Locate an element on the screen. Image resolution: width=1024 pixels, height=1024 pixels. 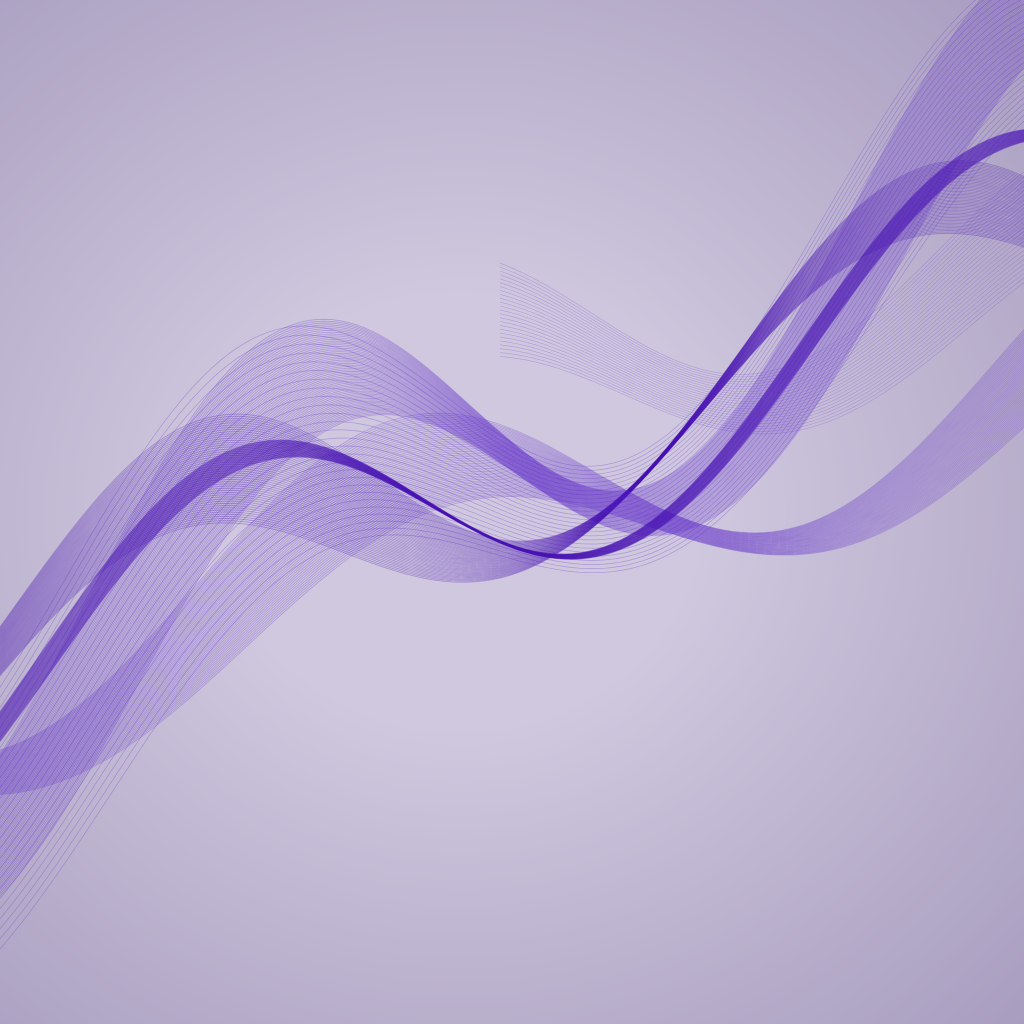
right-line-fan is located at coordinates (761, 303).